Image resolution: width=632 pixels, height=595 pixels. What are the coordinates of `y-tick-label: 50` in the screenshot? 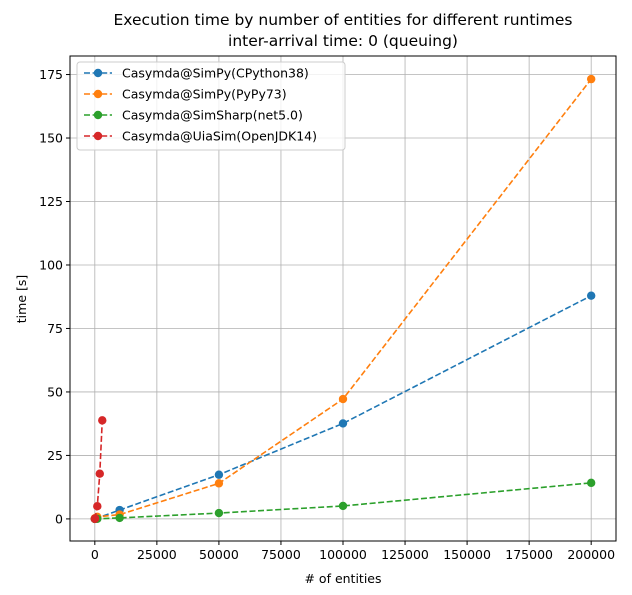 It's located at (55, 391).